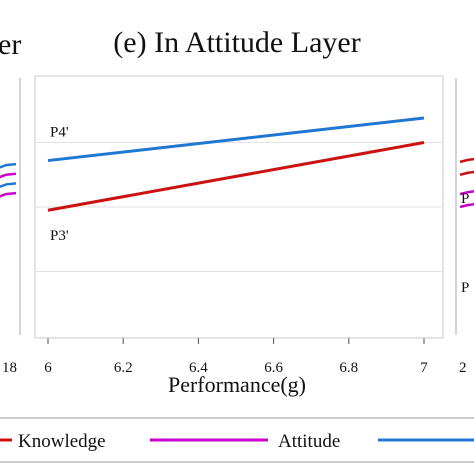  Describe the element at coordinates (237, 440) in the screenshot. I see `legend: Knowledge Attitude` at that location.